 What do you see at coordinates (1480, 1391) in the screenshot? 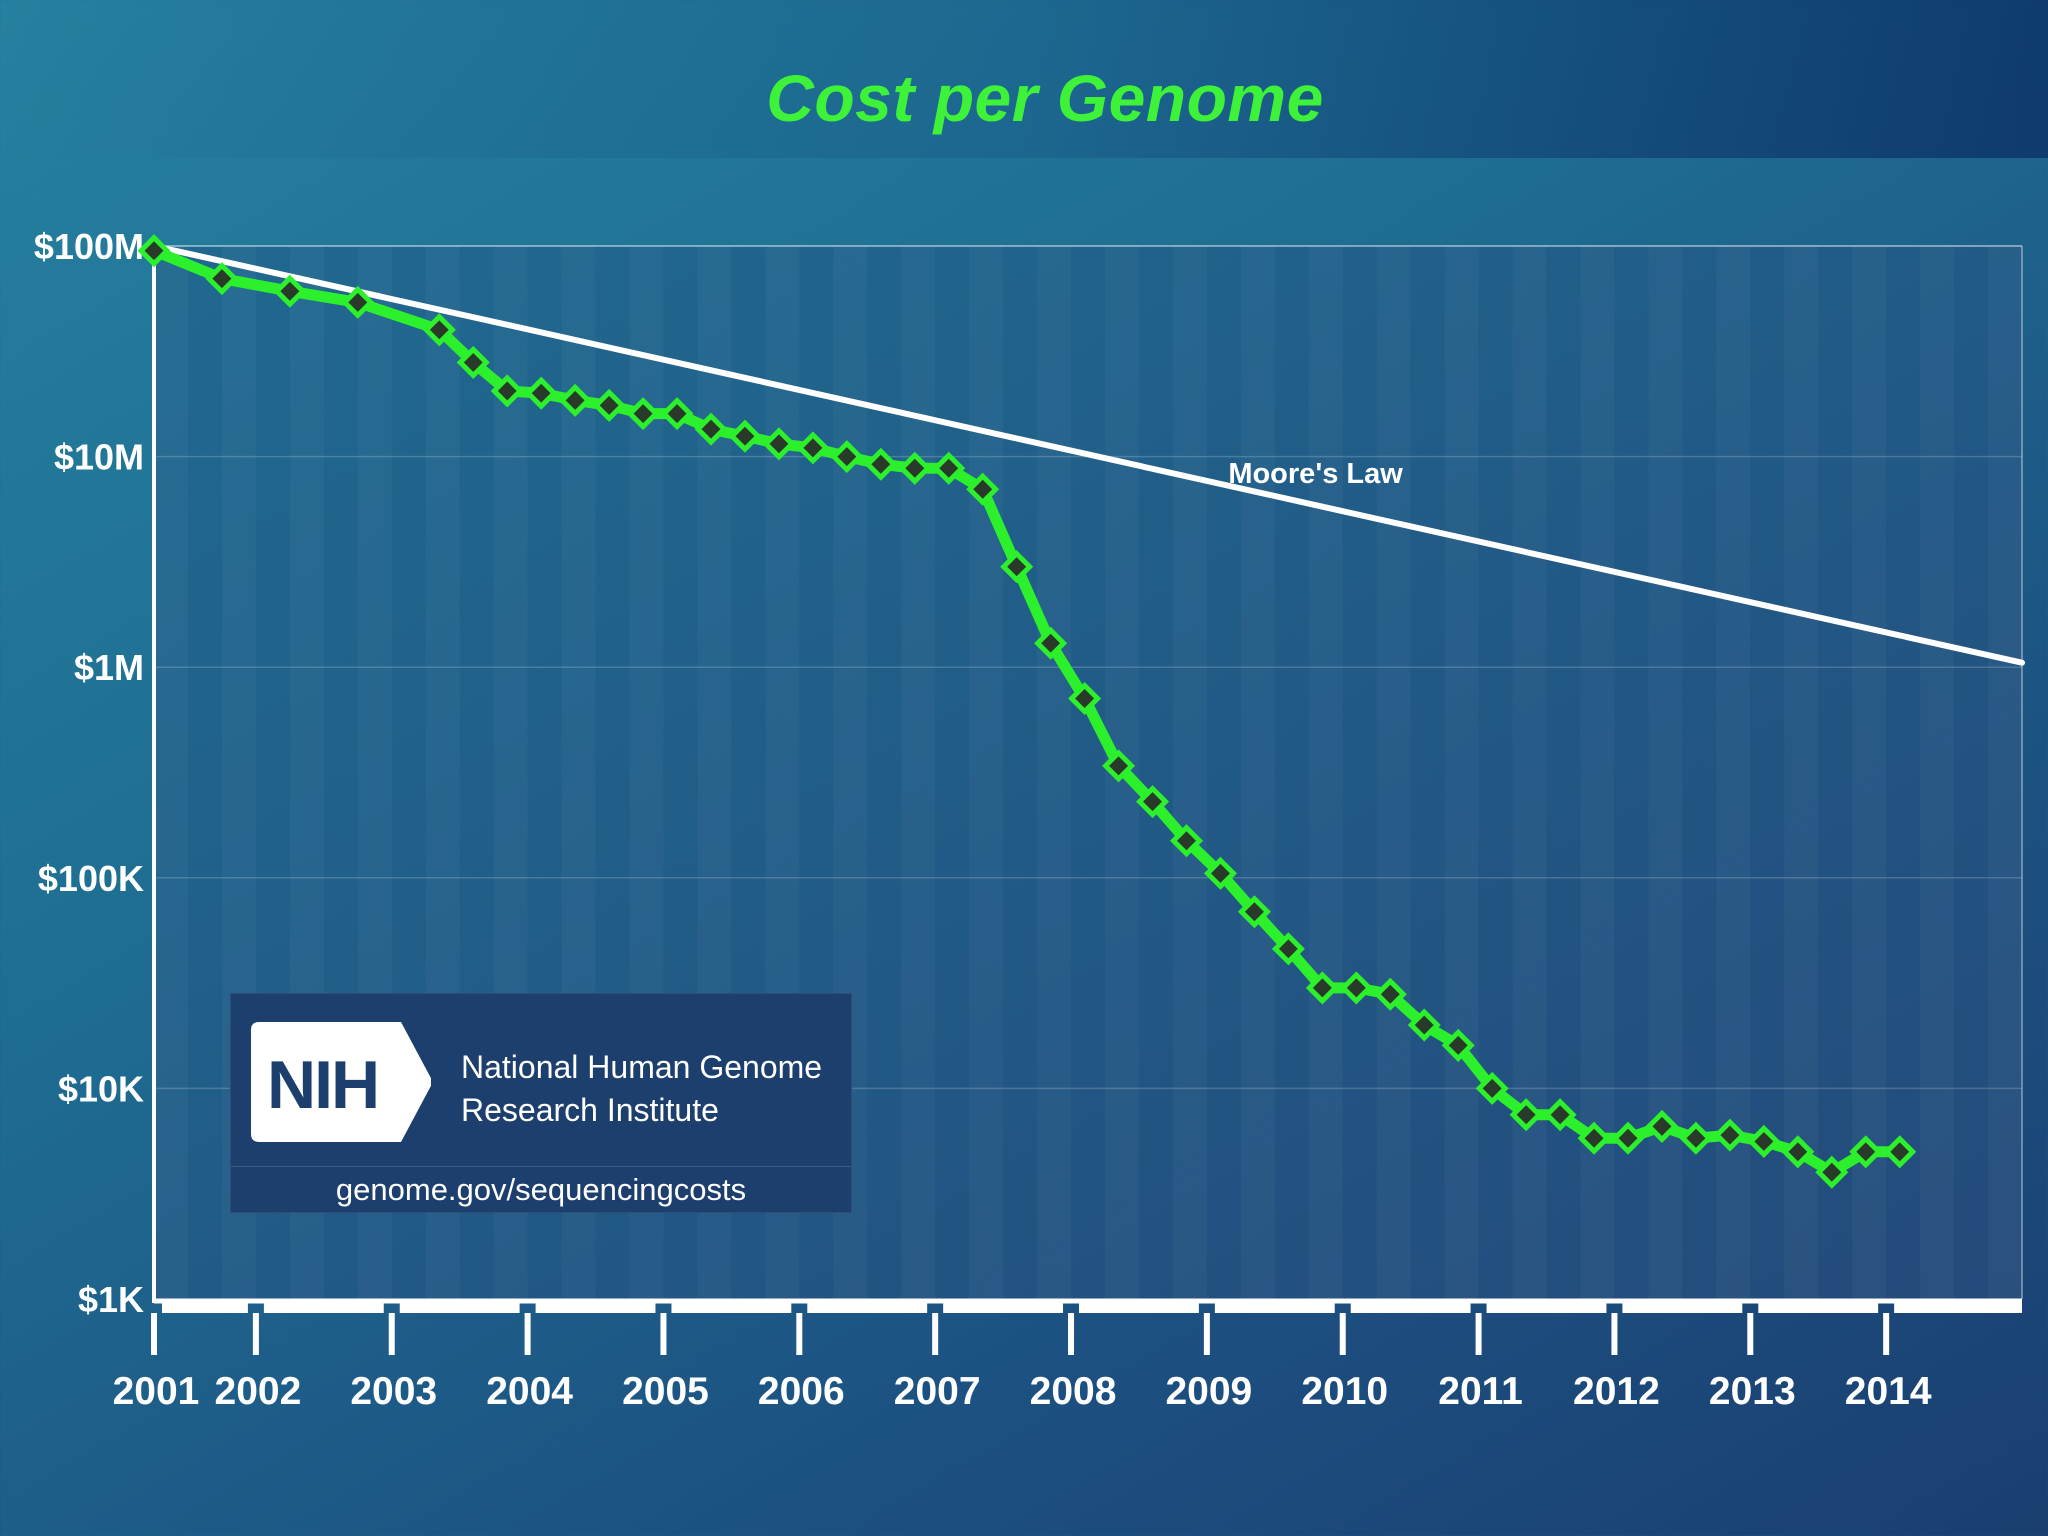
I see `x-tick-label: 2011` at bounding box center [1480, 1391].